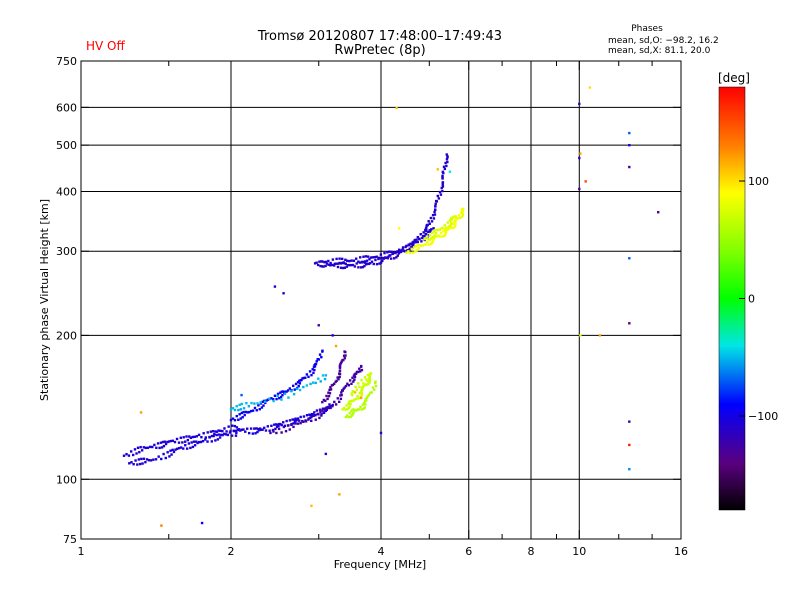 This screenshot has height=600, width=800. Describe the element at coordinates (763, 416) in the screenshot. I see `colorbar-tick-label: −100` at that location.